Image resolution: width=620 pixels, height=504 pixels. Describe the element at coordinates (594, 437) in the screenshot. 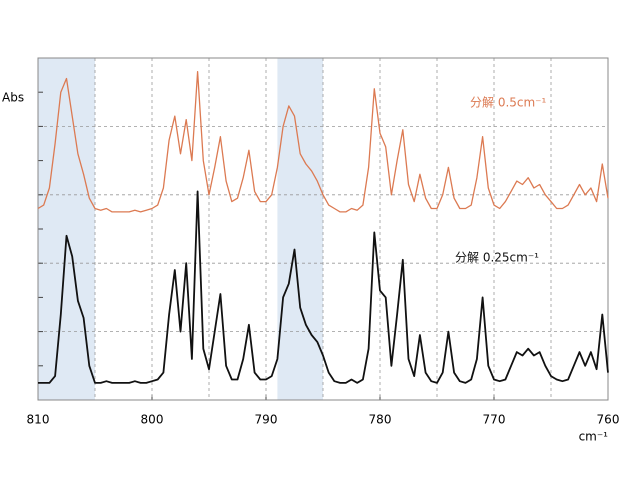

I see `x-axis-title: cm⁻¹` at that location.